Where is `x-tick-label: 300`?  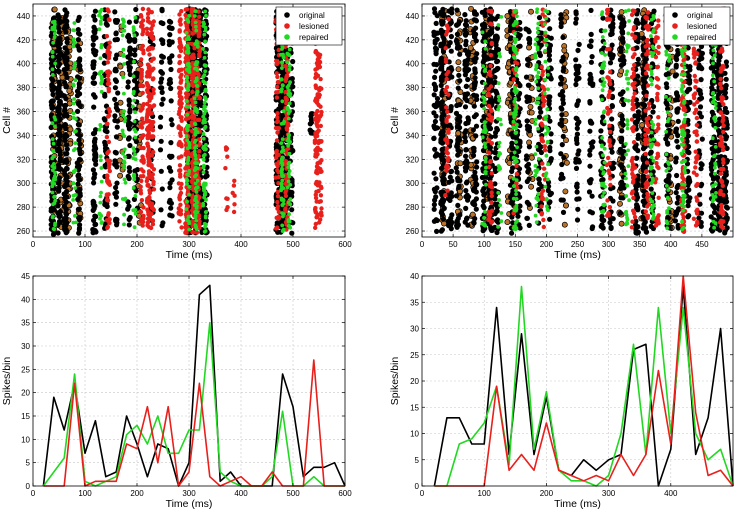 x-tick-label: 300 is located at coordinates (189, 244).